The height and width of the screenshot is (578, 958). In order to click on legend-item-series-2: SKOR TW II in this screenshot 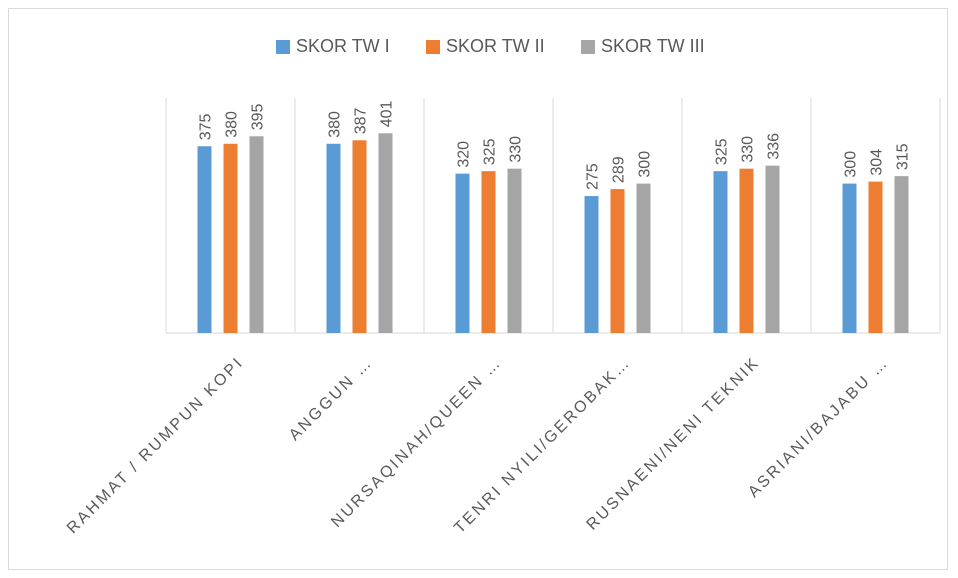, I will do `click(485, 46)`.